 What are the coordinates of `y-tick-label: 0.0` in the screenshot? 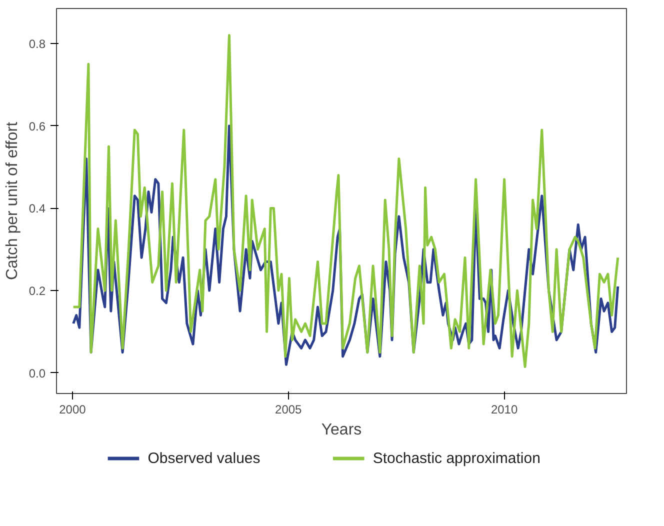 It's located at (37, 373).